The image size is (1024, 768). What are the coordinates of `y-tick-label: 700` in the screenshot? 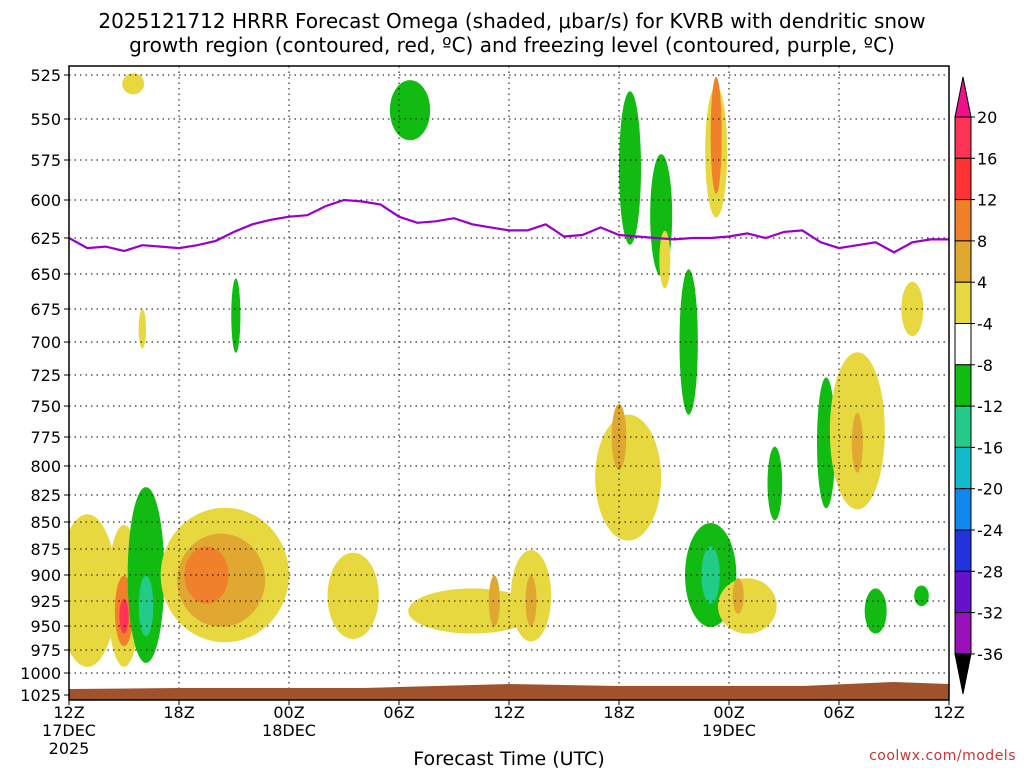 It's located at (45, 342).